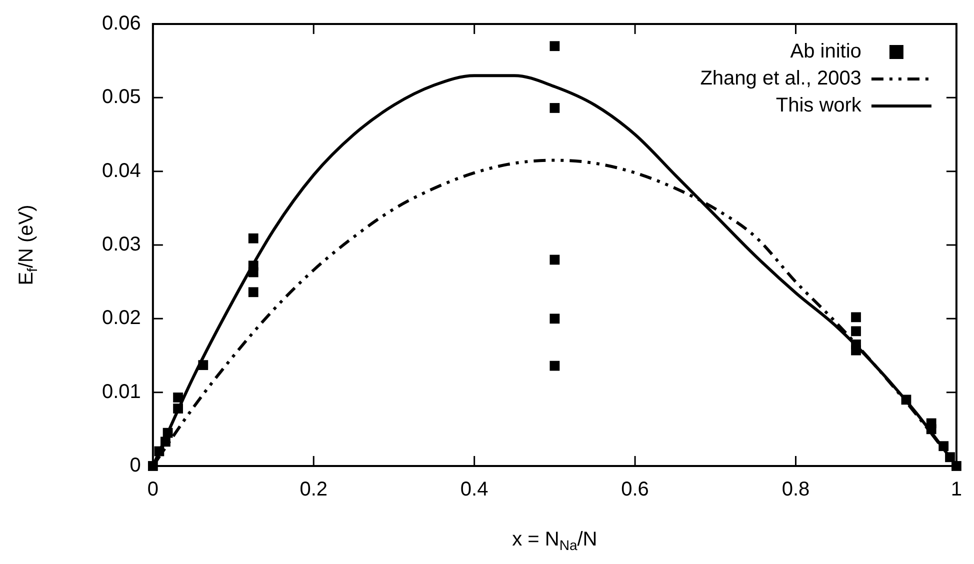  I want to click on x-tick-label: 0.2, so click(314, 489).